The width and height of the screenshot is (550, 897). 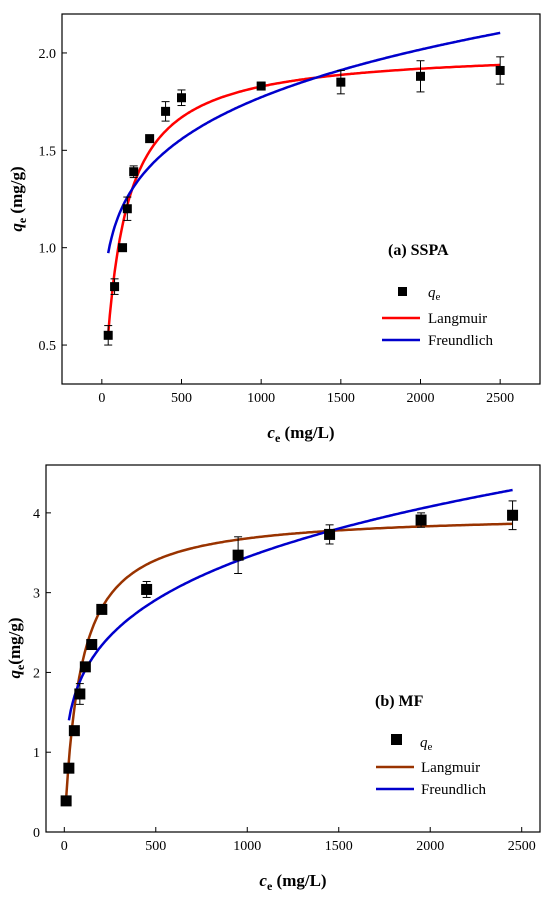 I want to click on legend-a: qe Langmuir Freundlich, so click(x=437, y=317).